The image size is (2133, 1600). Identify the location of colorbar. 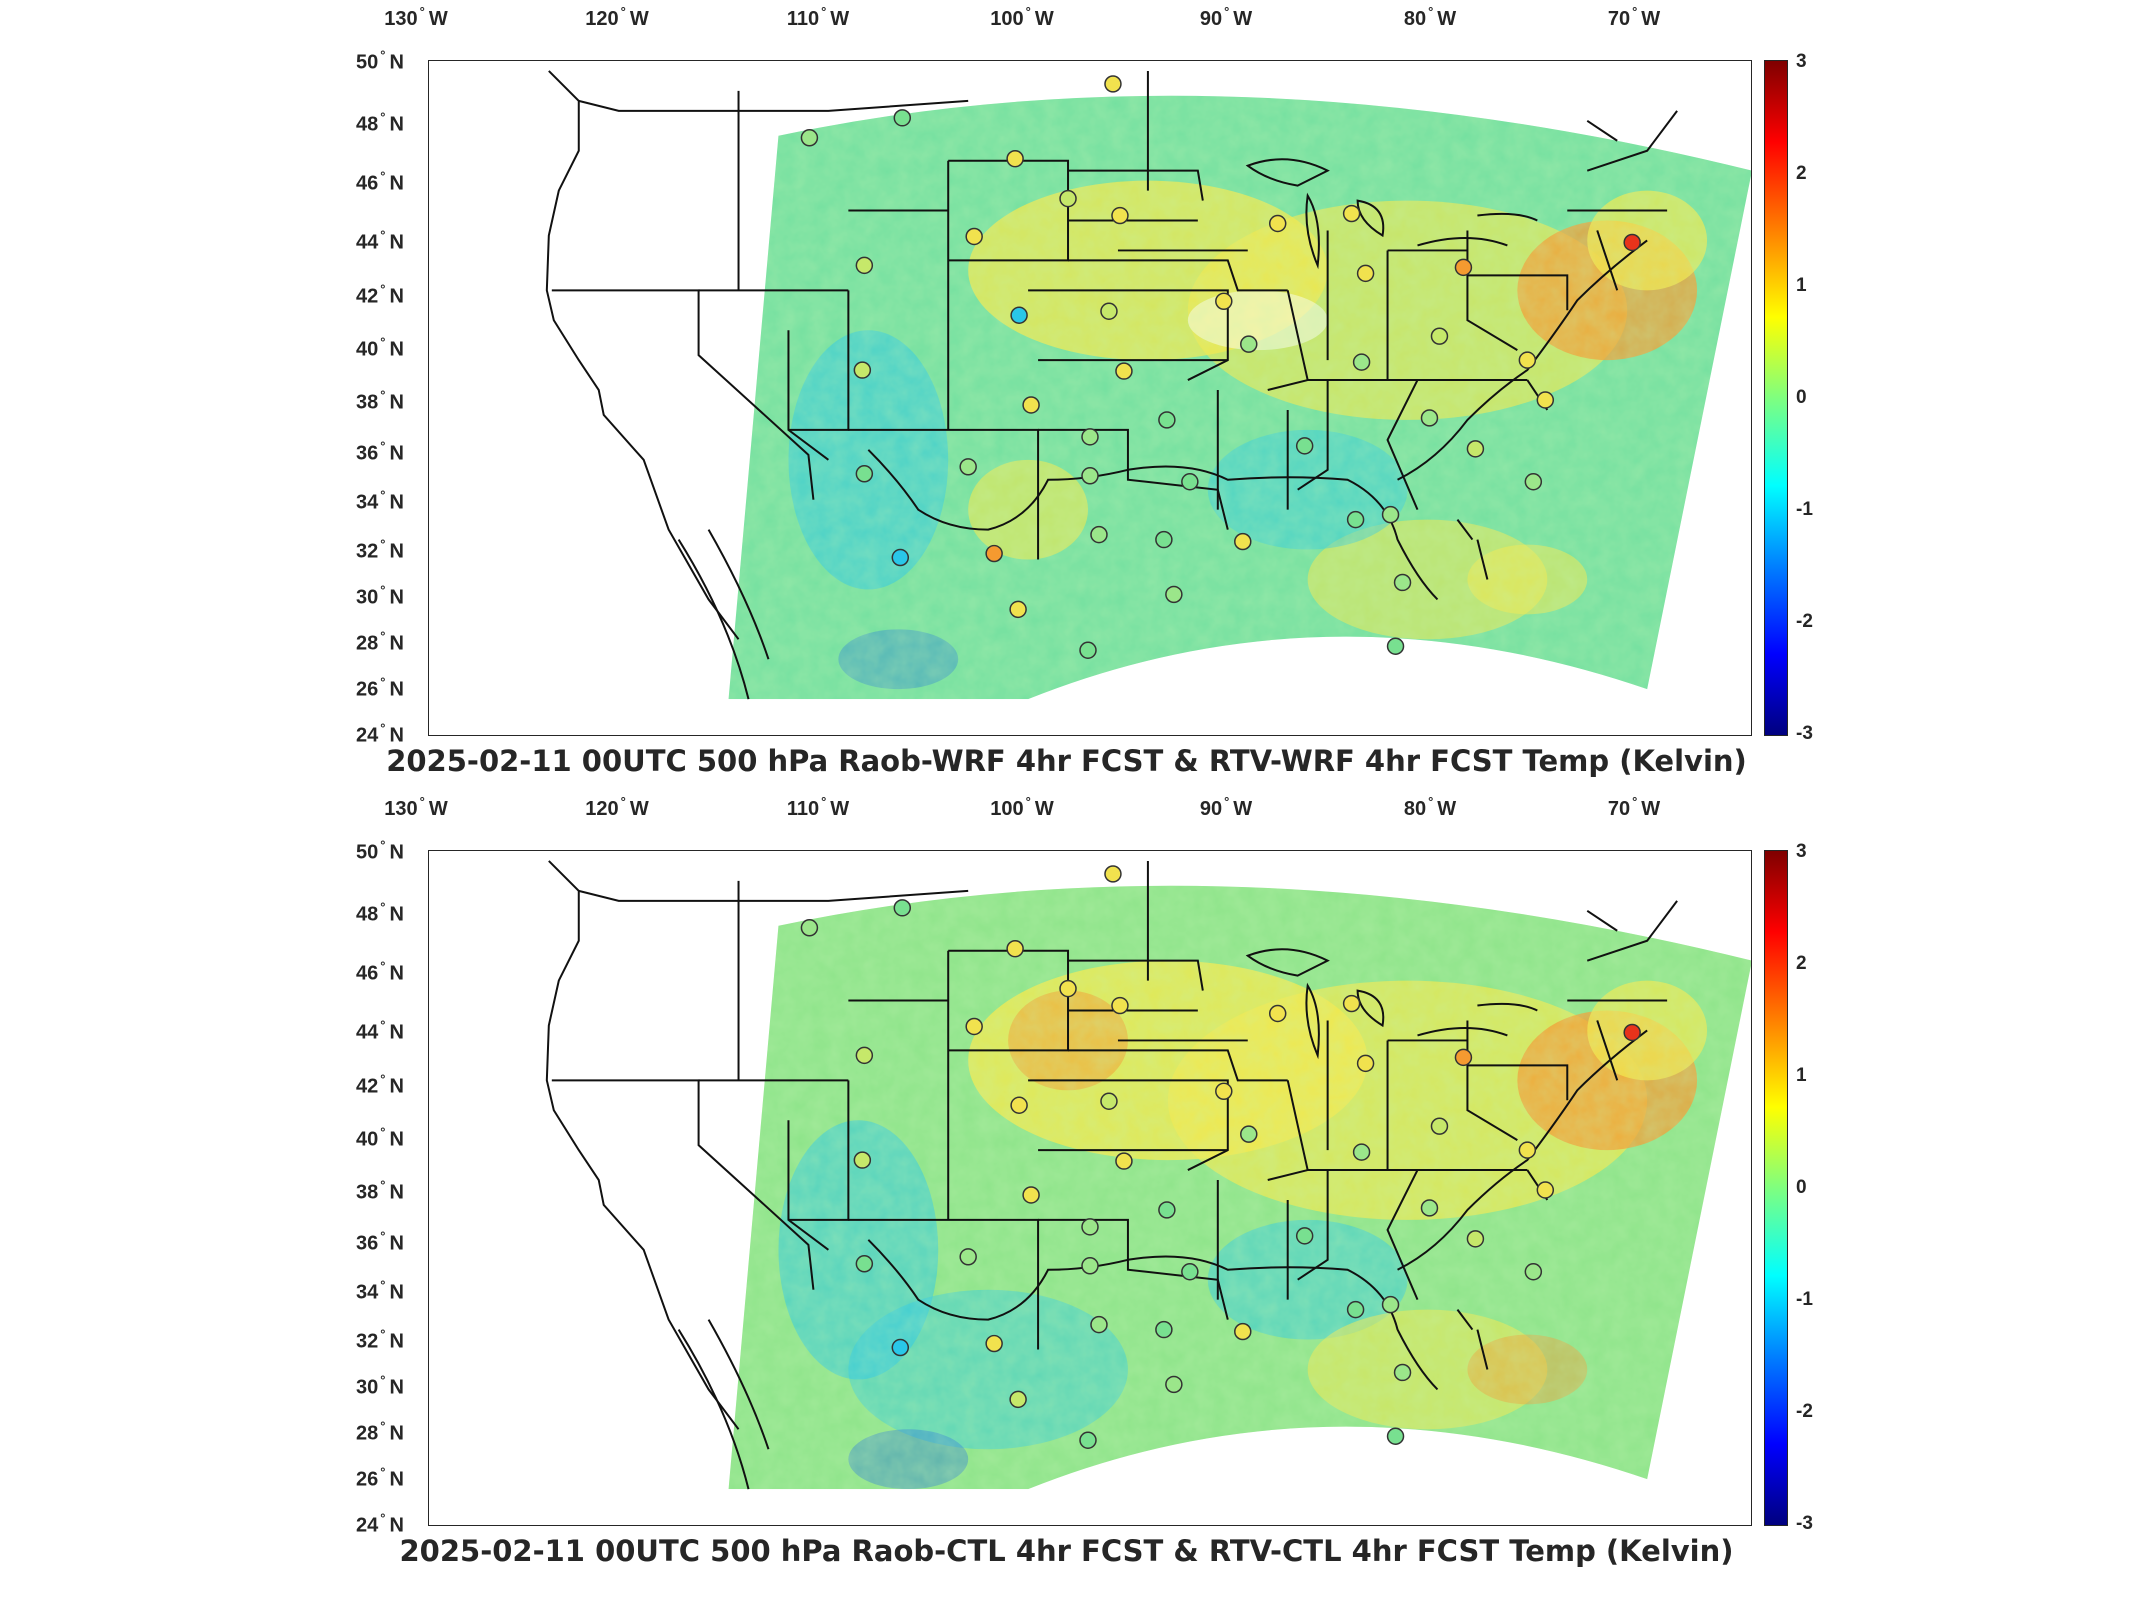
(1776, 1188).